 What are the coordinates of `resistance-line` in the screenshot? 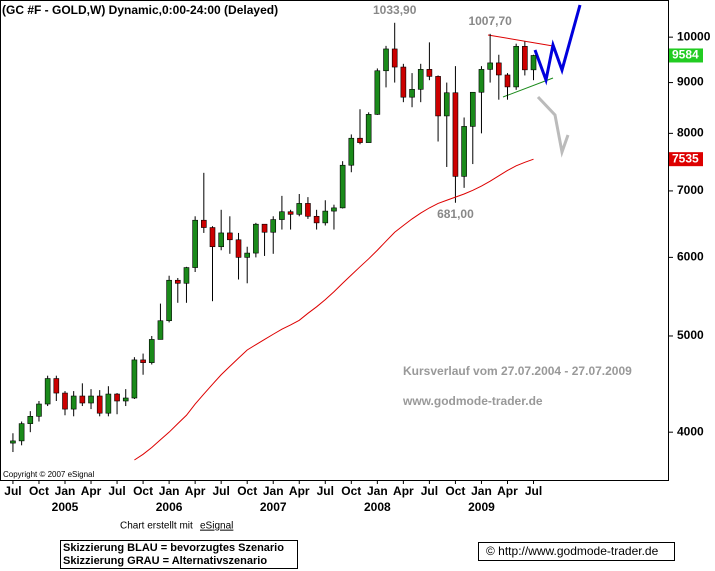 It's located at (520, 40).